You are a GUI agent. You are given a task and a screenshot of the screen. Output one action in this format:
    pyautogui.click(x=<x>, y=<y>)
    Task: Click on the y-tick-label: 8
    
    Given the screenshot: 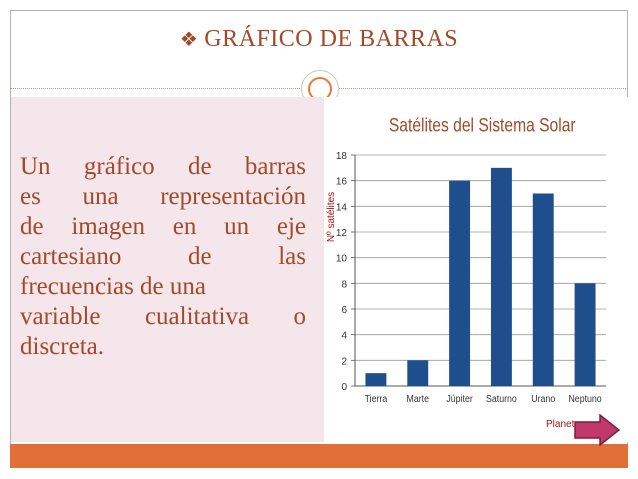 What is the action you would take?
    pyautogui.click(x=344, y=284)
    